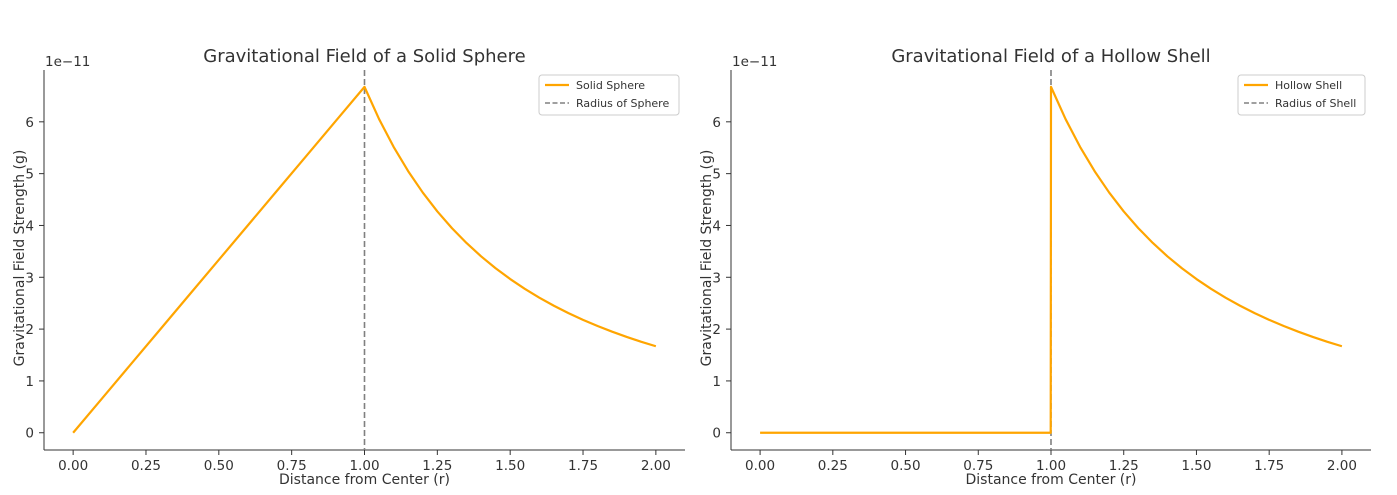 The image size is (1397, 495). What do you see at coordinates (1308, 85) in the screenshot?
I see `legend-label-series: Hollow Shell` at bounding box center [1308, 85].